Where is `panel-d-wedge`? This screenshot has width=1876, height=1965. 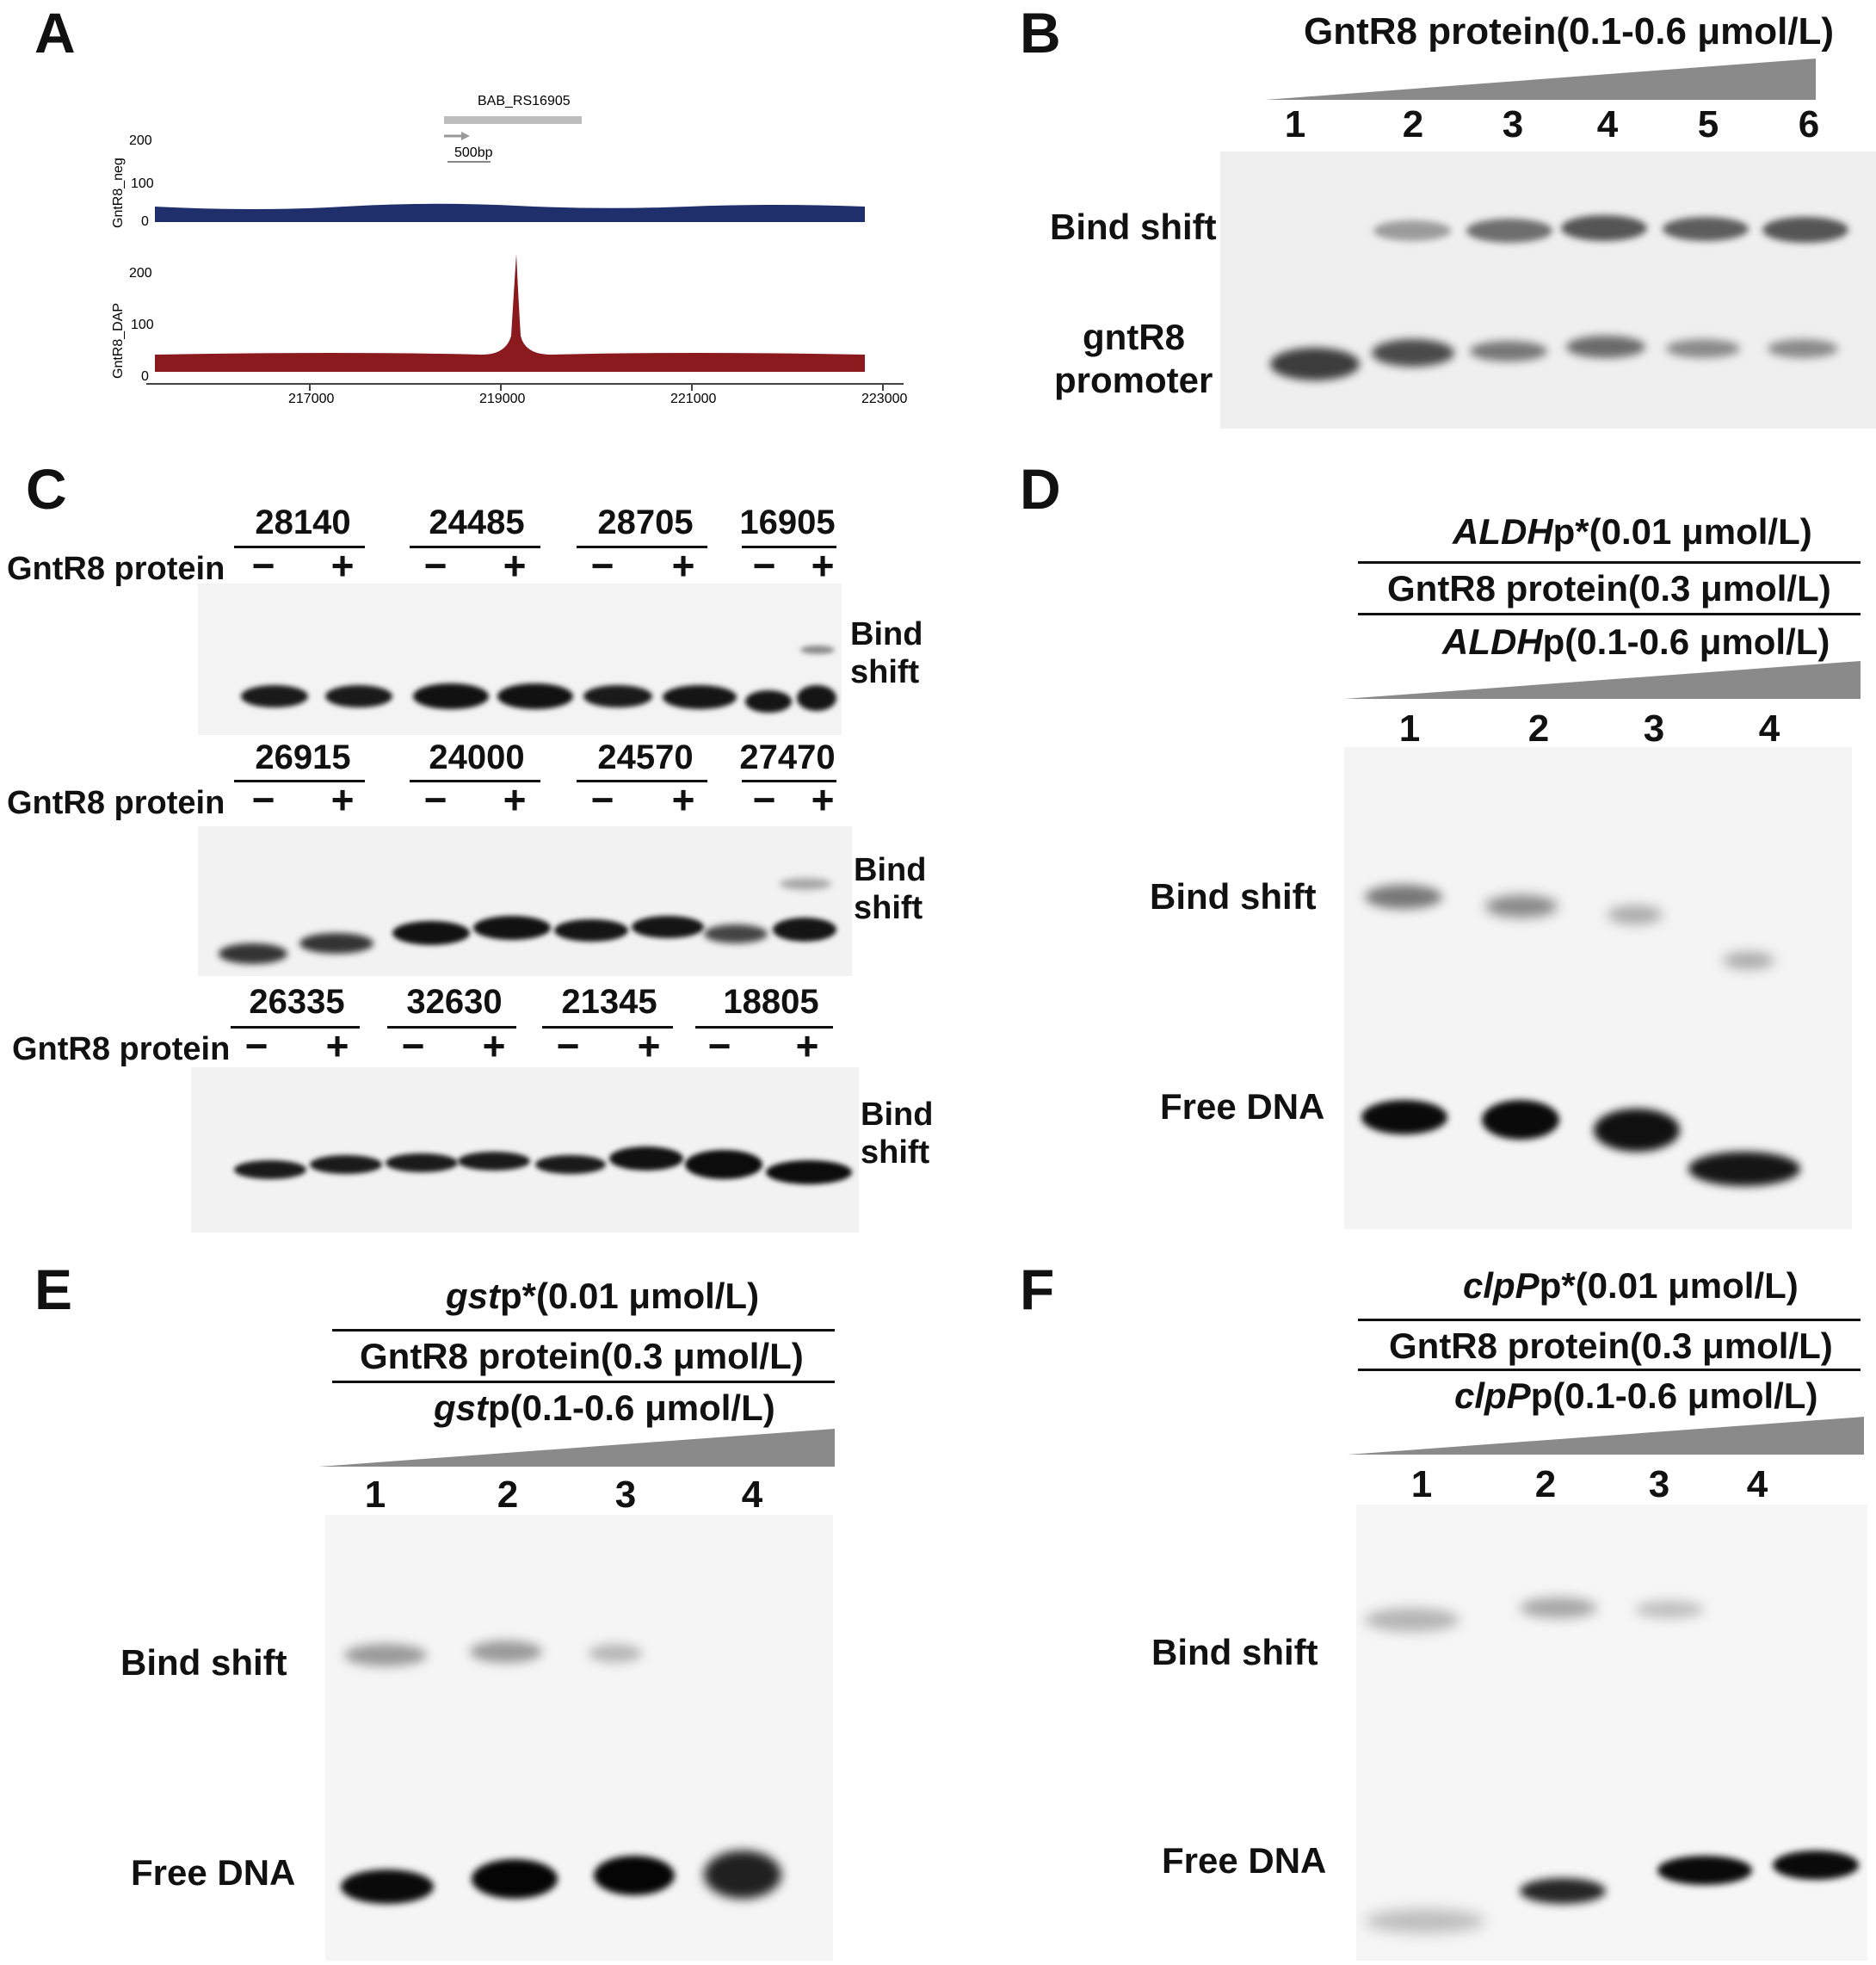
panel-d-wedge is located at coordinates (1603, 680).